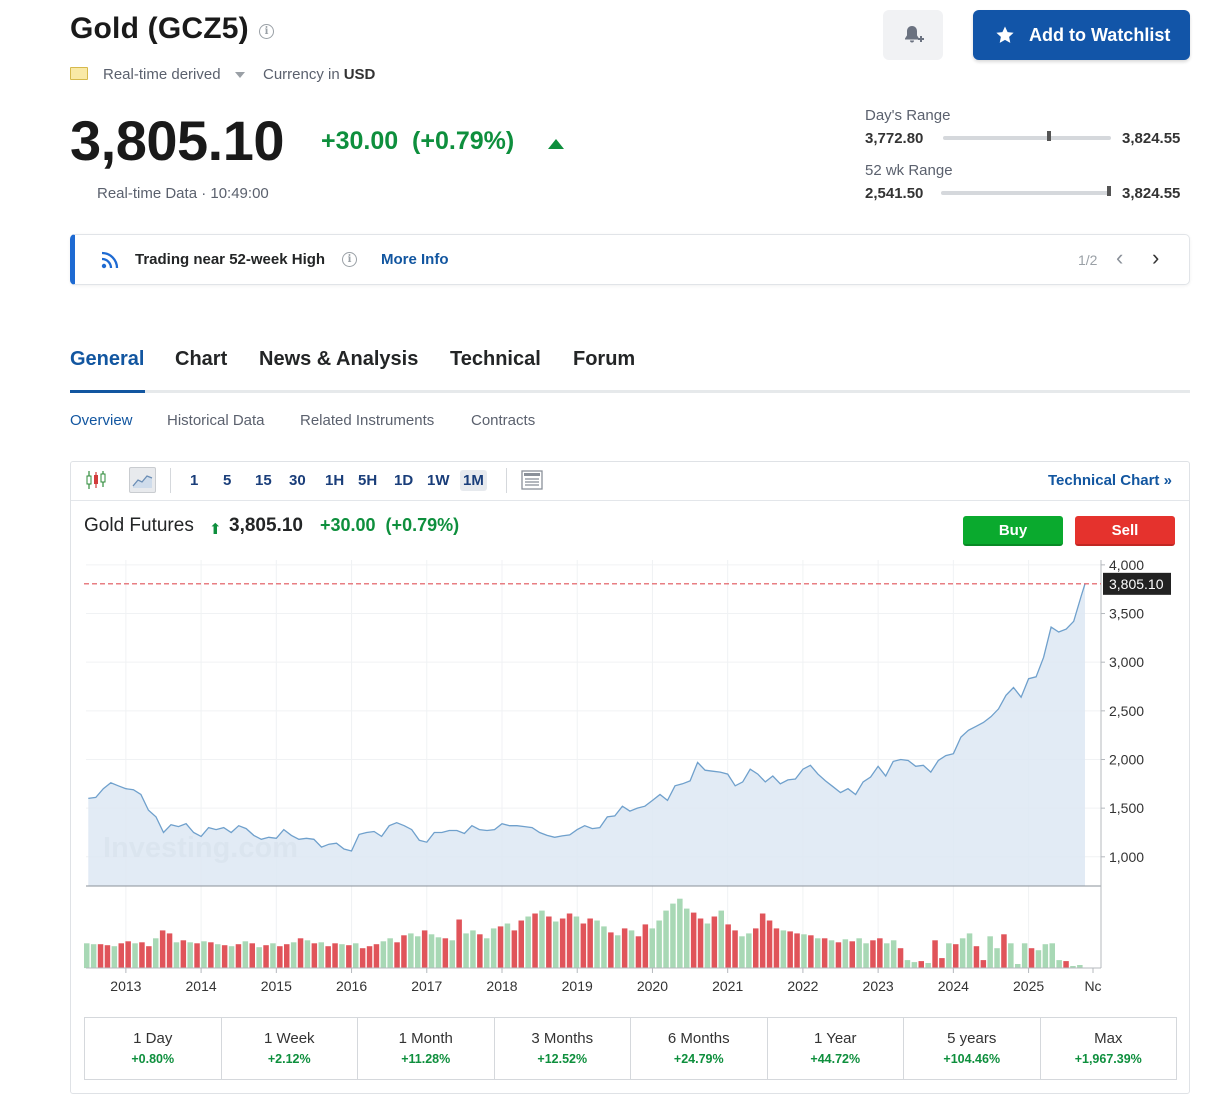 The height and width of the screenshot is (1096, 1220). I want to click on currency-value: USD, so click(359, 74).